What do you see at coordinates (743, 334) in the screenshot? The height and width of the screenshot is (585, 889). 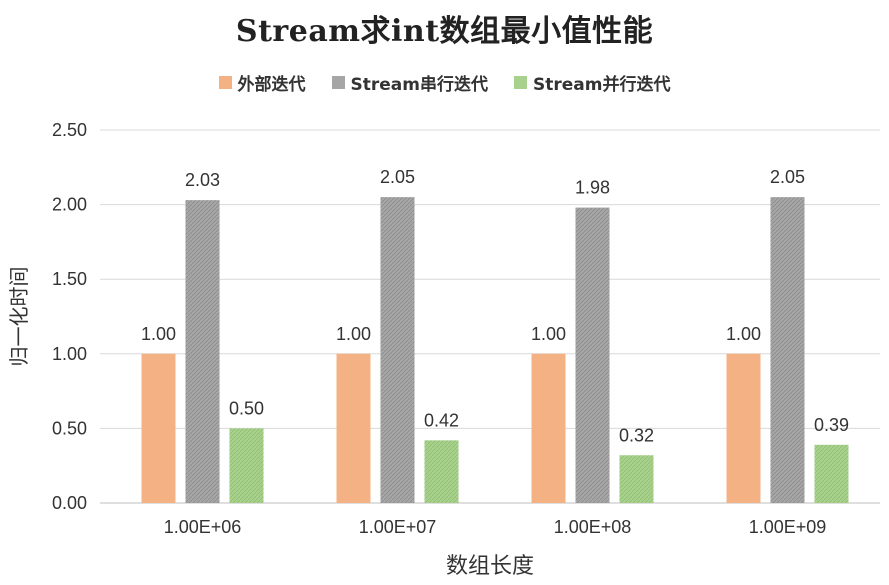 I see `data-label-series-0-cat-3: 1.00` at bounding box center [743, 334].